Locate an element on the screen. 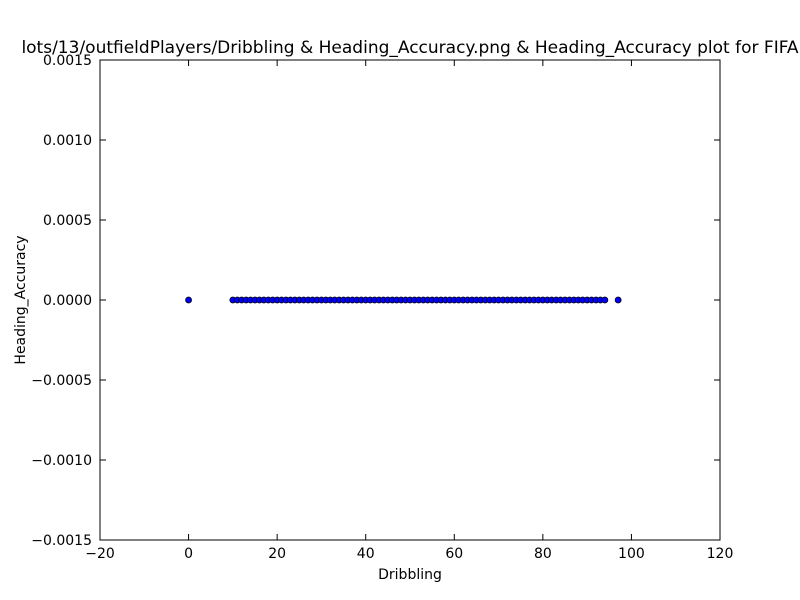 This screenshot has width=800, height=600. data-points is located at coordinates (404, 300).